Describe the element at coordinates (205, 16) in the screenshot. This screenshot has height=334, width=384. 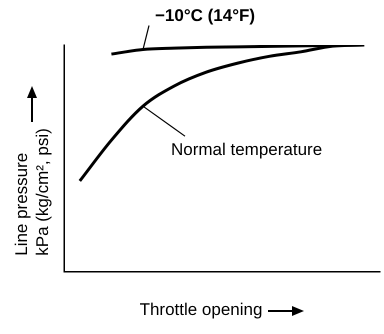
I see `text: −10°C (14°F)` at that location.